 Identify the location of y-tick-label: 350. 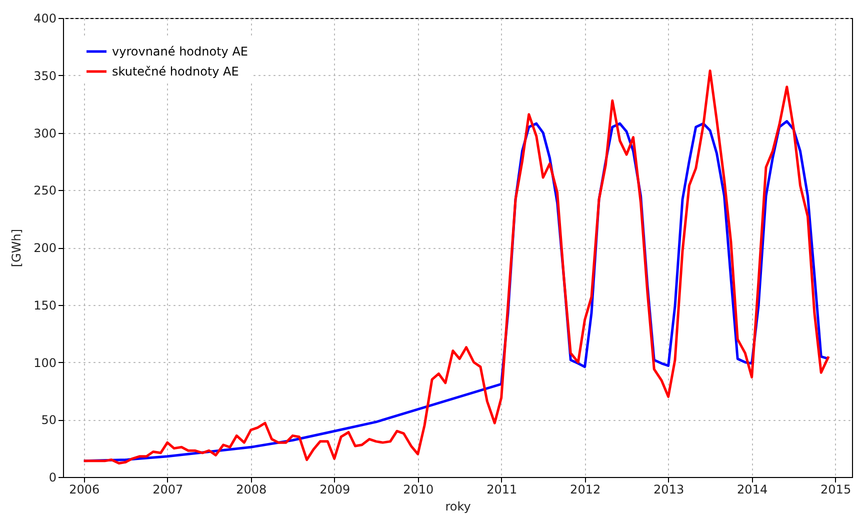
(45, 75).